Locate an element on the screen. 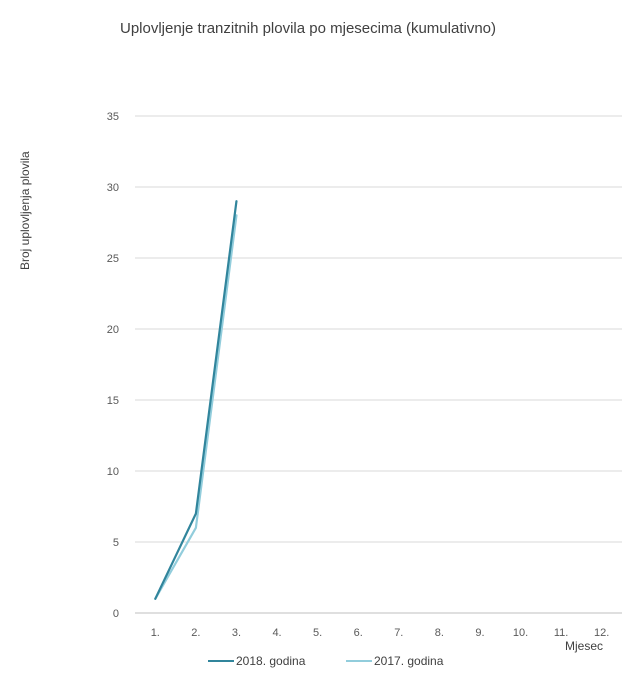 The height and width of the screenshot is (686, 643). x-tick-label: 7. is located at coordinates (398, 633).